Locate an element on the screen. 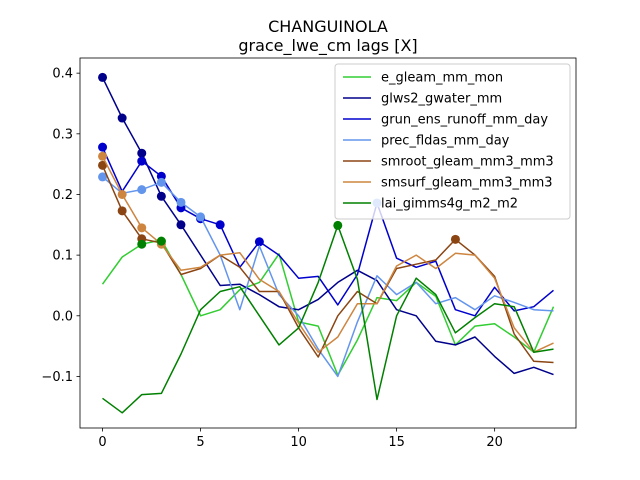 Image resolution: width=640 pixels, height=480 pixels. chart-title: CHANGUINOLA is located at coordinates (328, 26).